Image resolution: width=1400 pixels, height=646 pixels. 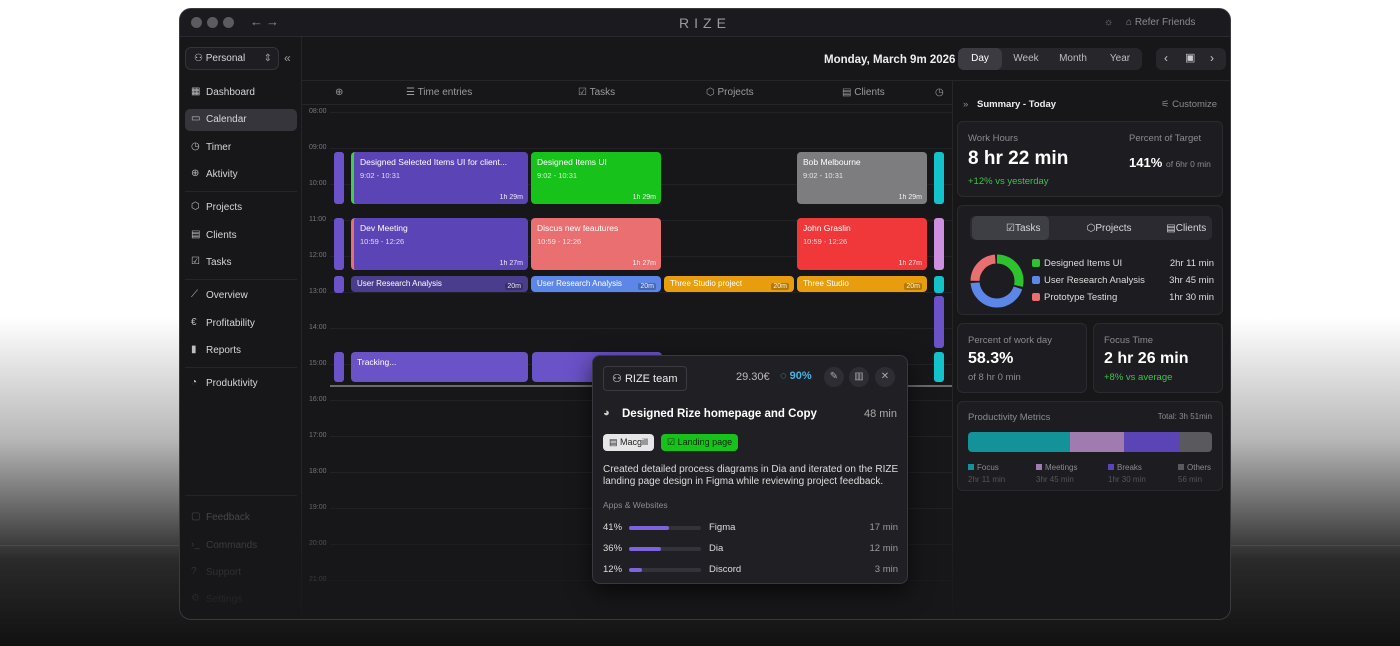 I want to click on sidebar-item-clients: ▤ Clients, so click(x=241, y=236).